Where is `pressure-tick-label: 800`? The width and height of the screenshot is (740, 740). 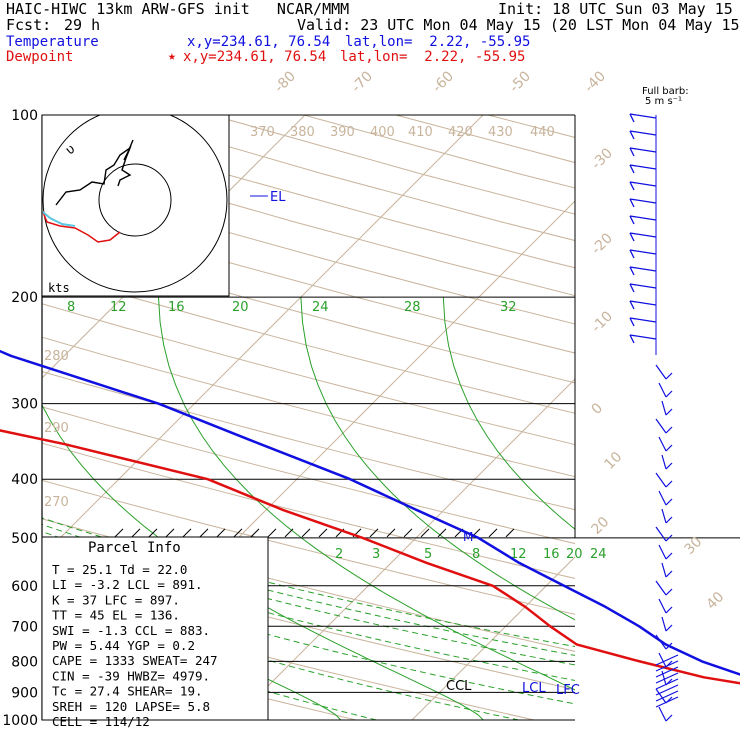 pressure-tick-label: 800 is located at coordinates (24, 662).